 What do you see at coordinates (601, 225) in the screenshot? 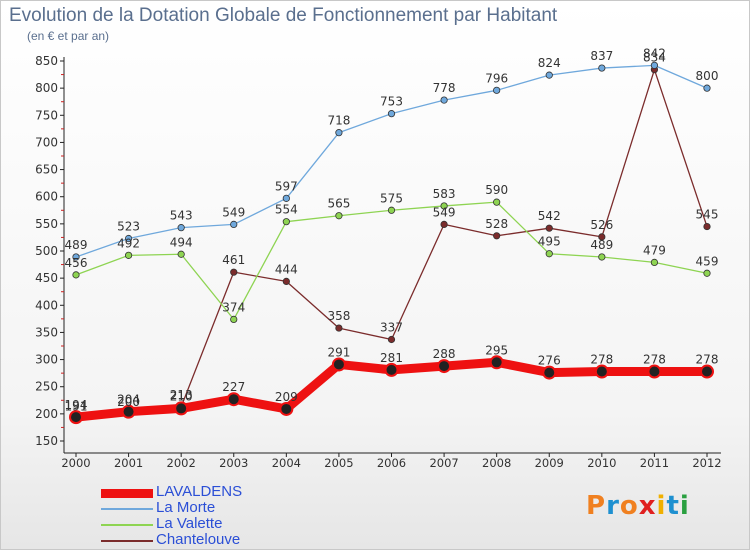
I see `data-label-chantelouve: 526` at bounding box center [601, 225].